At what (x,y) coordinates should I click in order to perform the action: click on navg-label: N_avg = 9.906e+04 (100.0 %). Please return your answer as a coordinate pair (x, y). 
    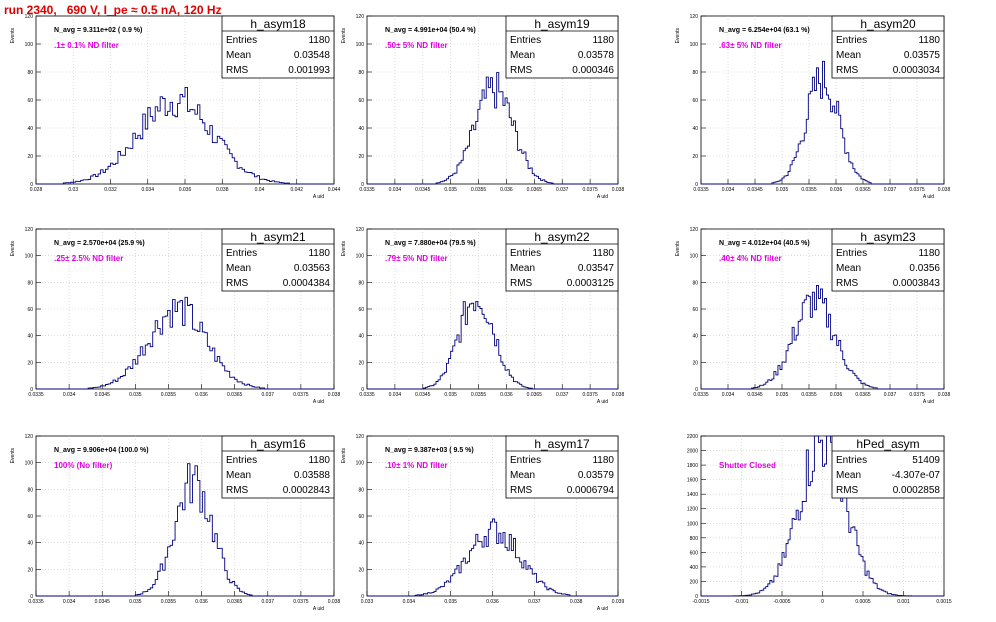
    Looking at the image, I should click on (101, 450).